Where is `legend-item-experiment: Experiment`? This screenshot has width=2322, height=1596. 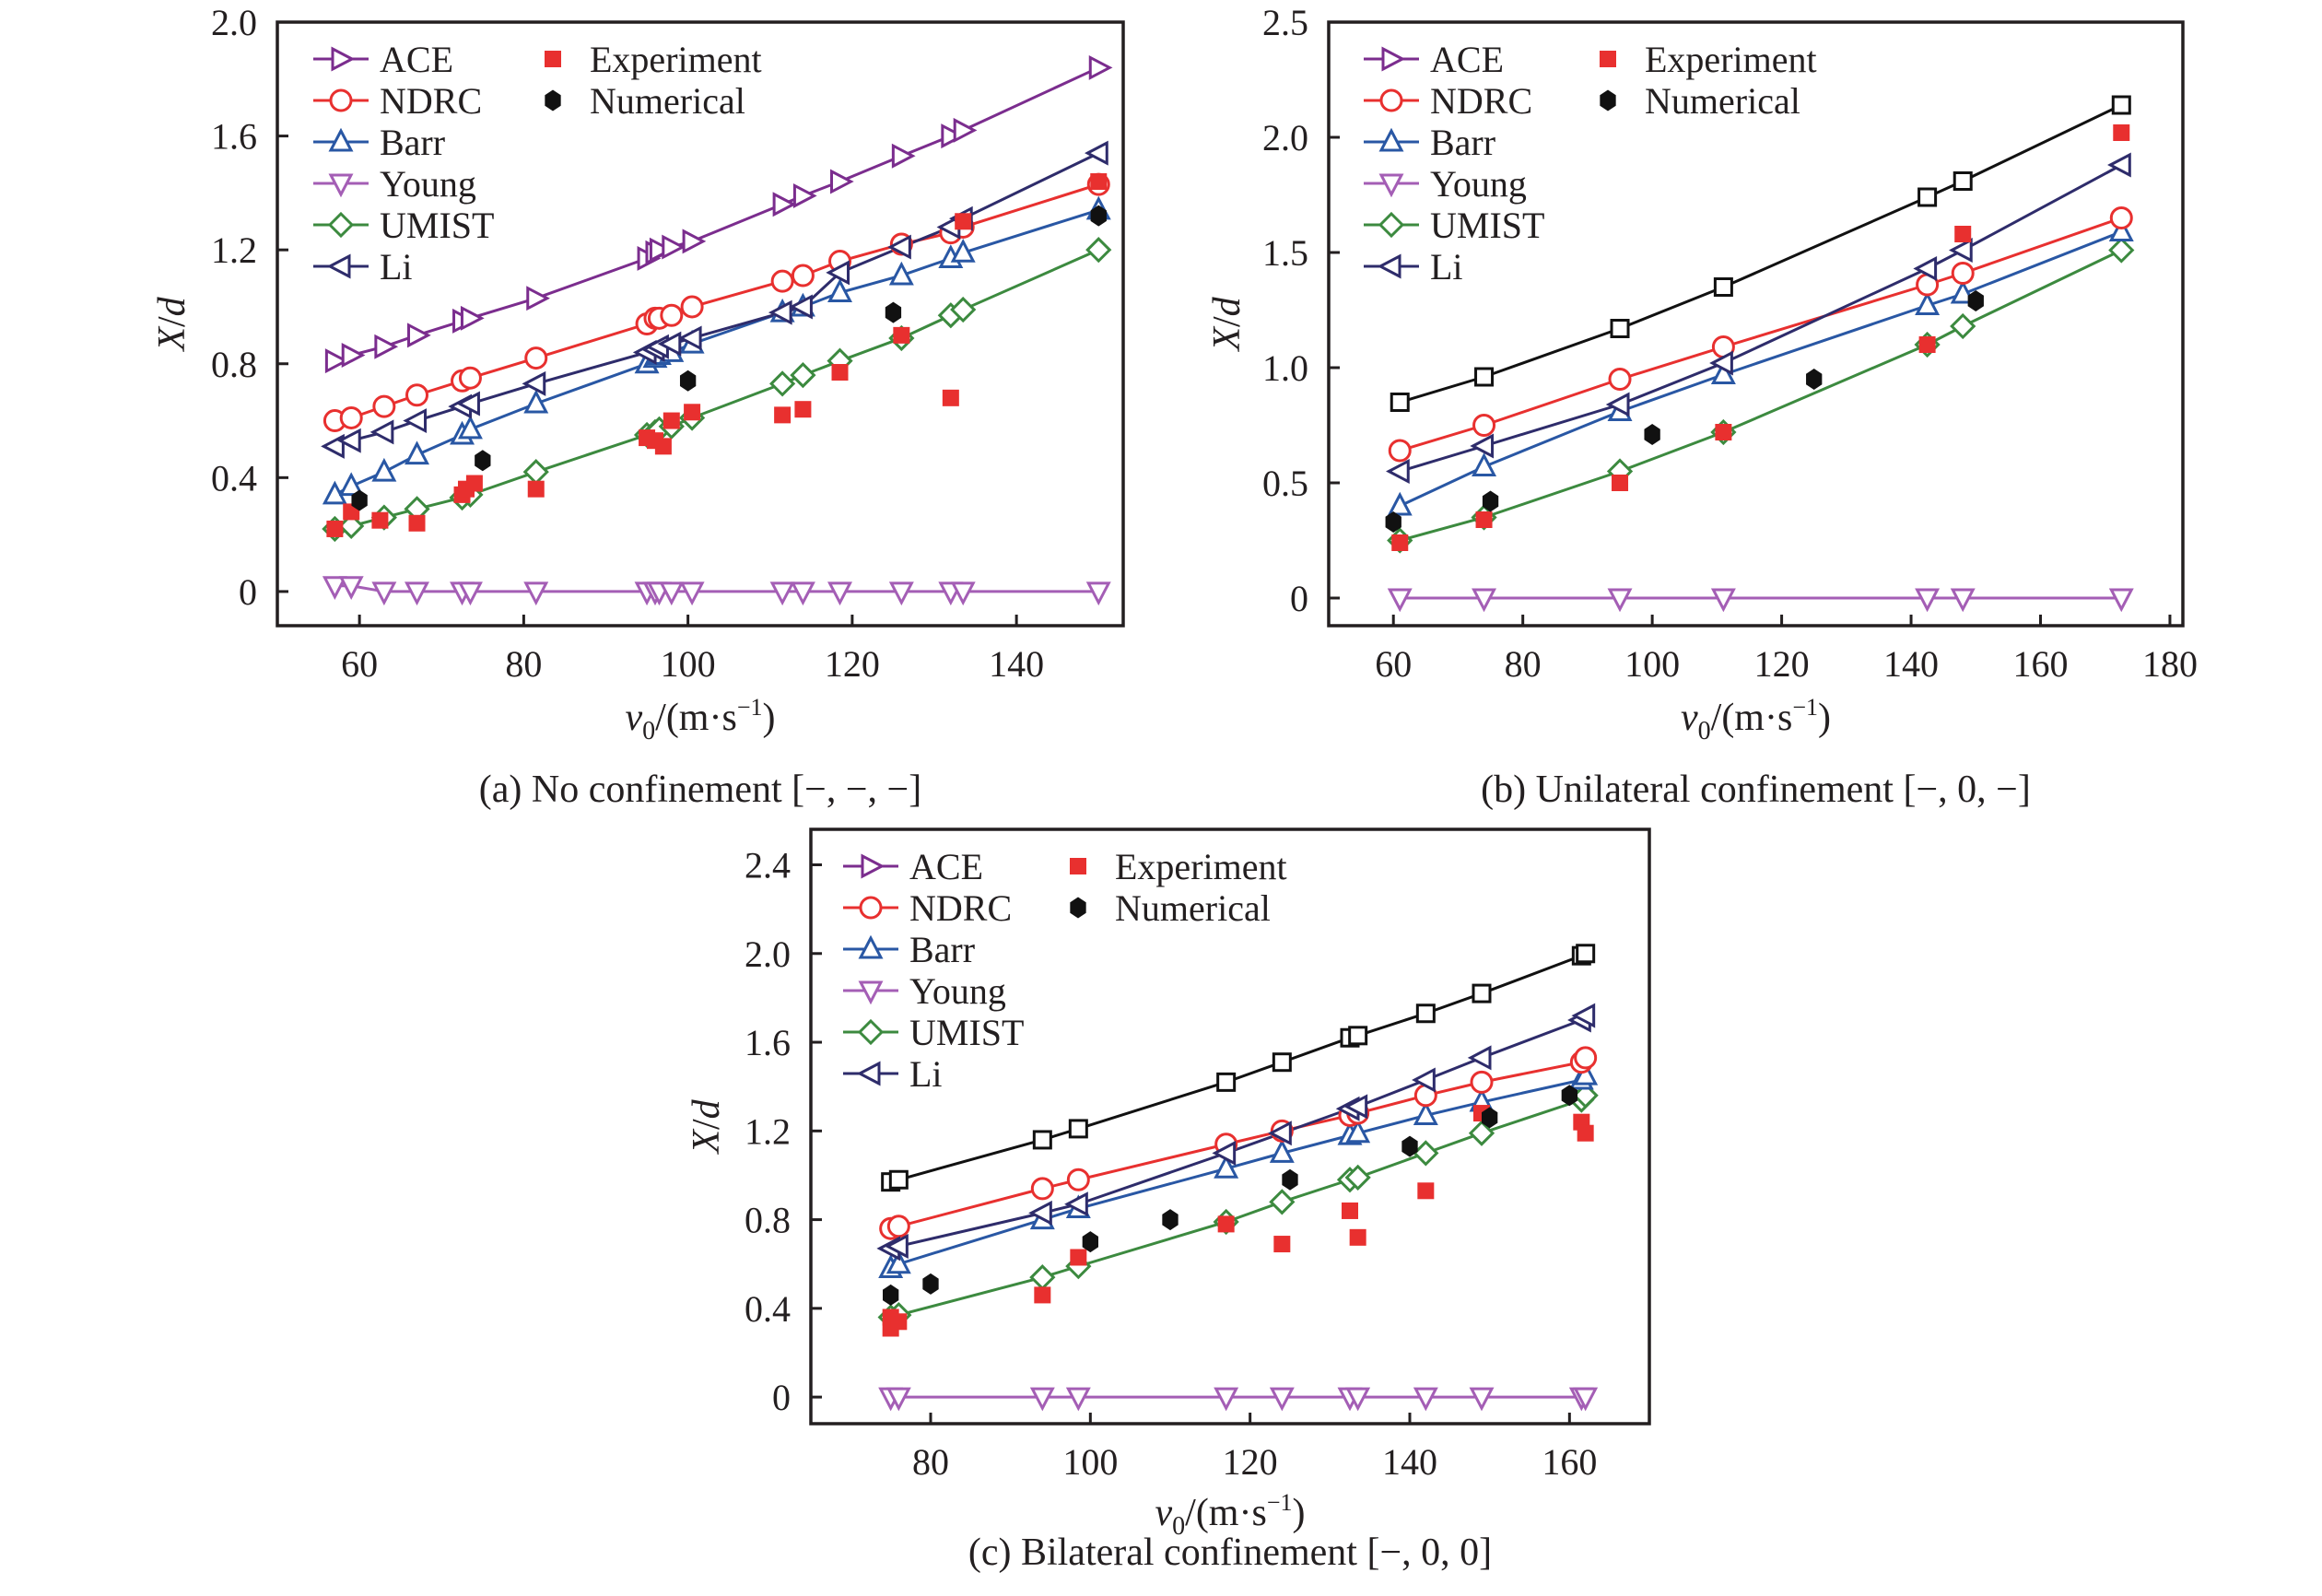
legend-item-experiment: Experiment is located at coordinates (1178, 867).